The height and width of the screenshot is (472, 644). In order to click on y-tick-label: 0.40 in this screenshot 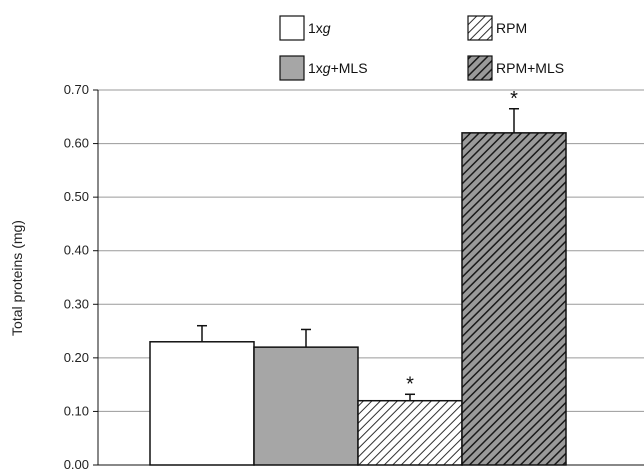, I will do `click(76, 250)`.